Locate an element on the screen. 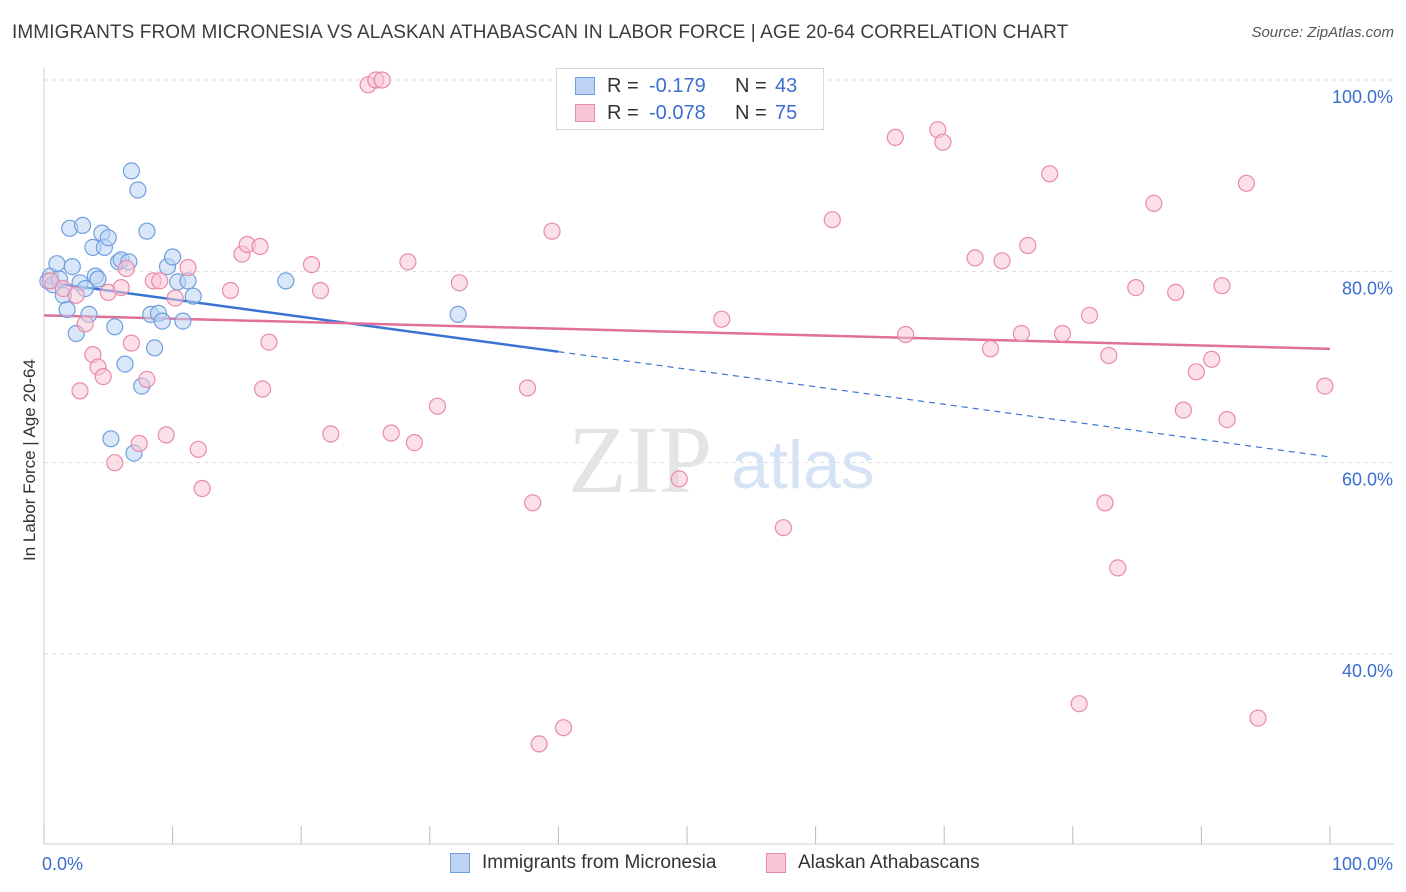  legend-n-value: 43 is located at coordinates (786, 85).